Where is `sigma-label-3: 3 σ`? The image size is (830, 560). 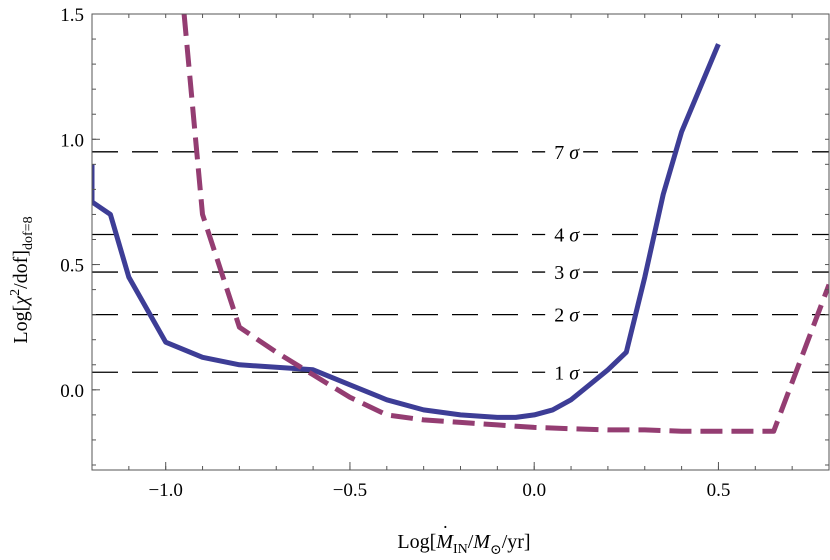
sigma-label-3: 3 σ is located at coordinates (567, 273).